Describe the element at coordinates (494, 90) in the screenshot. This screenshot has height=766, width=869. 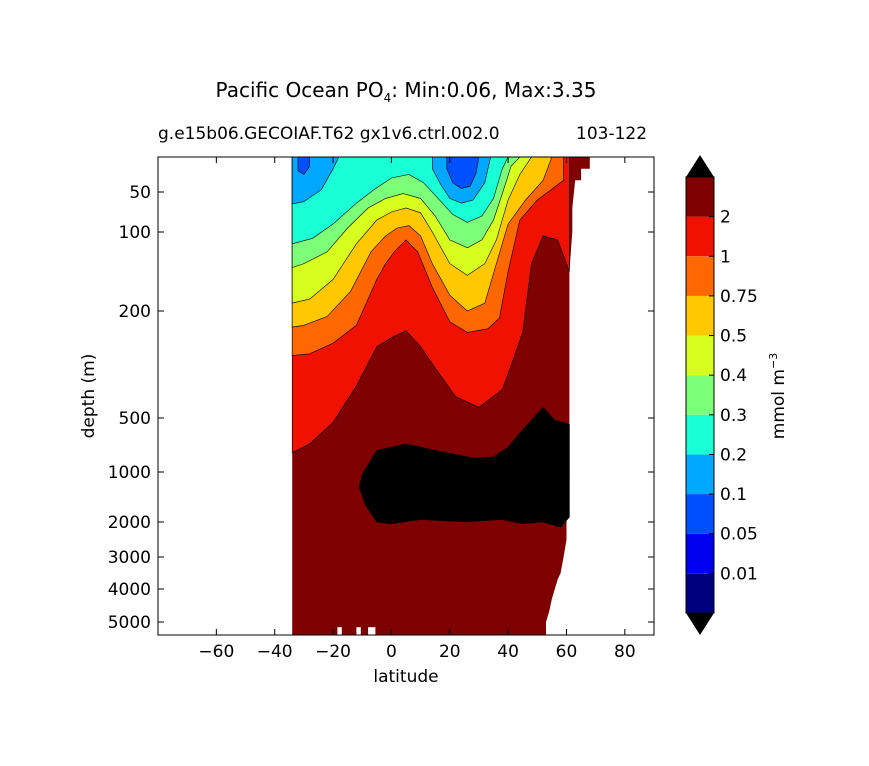
I see `chart-title-suffix: : Min:0.06, Max:3.35` at that location.